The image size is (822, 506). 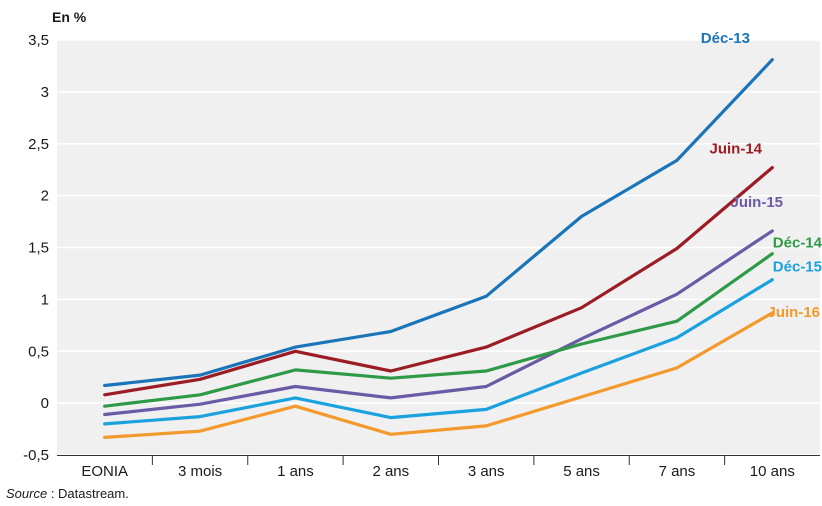 I want to click on y-tick-label: 3, so click(x=45, y=92).